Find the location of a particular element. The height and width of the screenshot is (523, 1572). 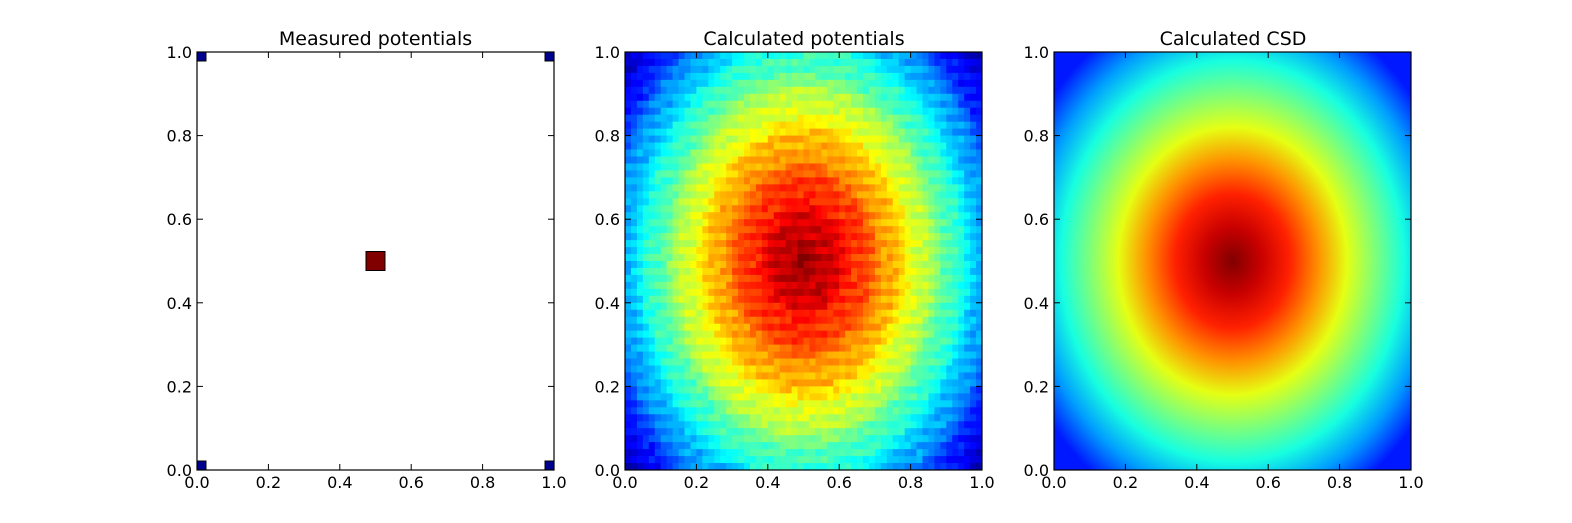

panel-title: Calculated potentials is located at coordinates (803, 39).